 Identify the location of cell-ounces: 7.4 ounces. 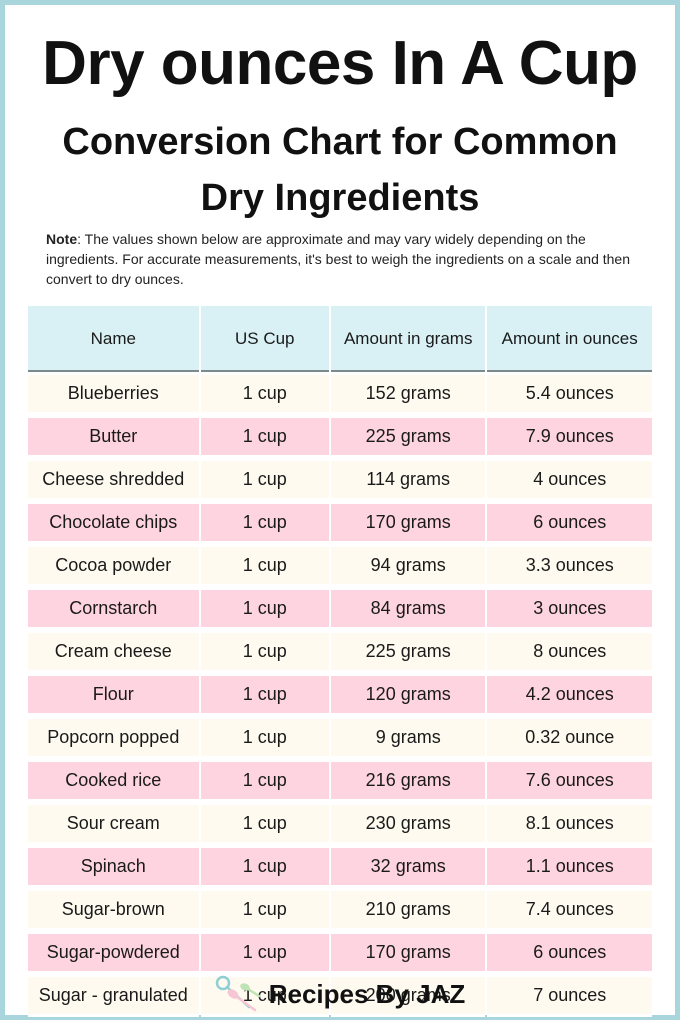
(569, 911).